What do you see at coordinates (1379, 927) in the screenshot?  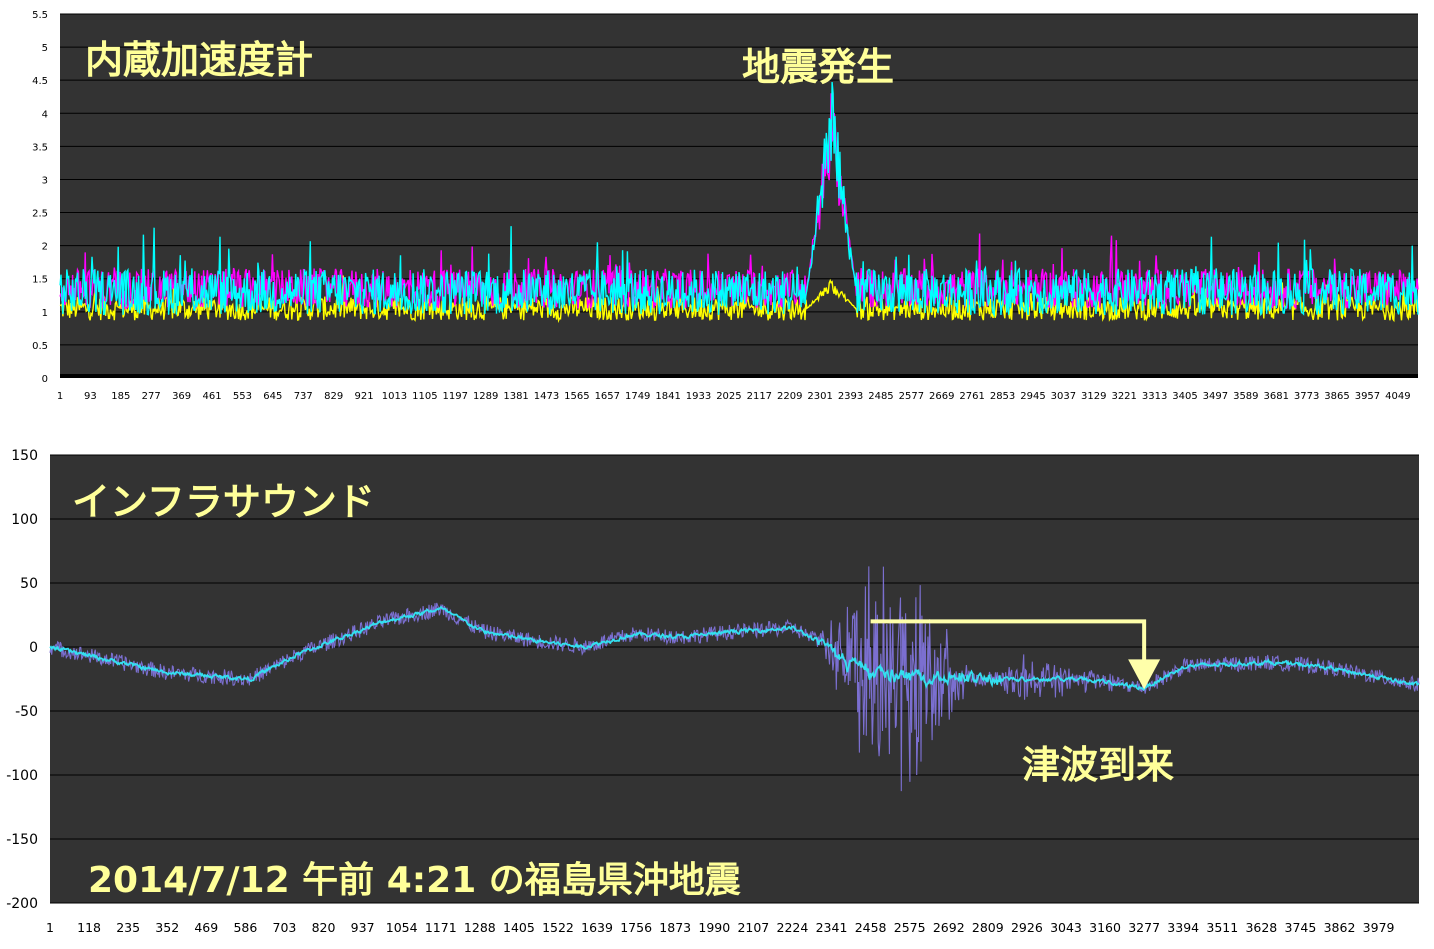 I see `infrasound-x-tick: 3979` at bounding box center [1379, 927].